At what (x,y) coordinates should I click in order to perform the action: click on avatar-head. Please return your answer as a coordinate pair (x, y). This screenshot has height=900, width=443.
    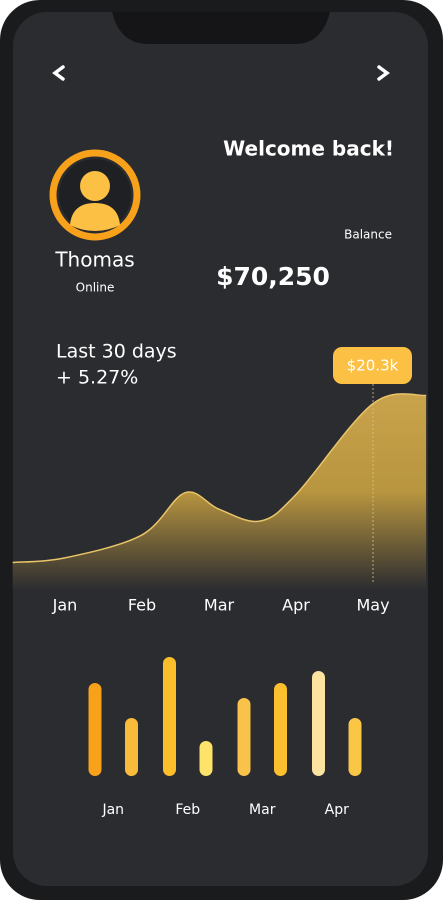
    Looking at the image, I should click on (95, 186).